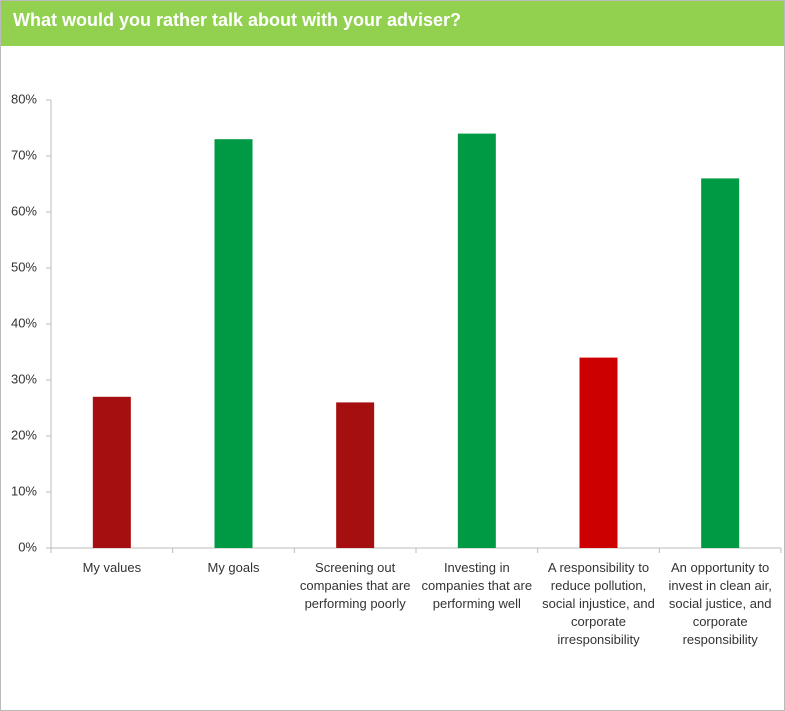 This screenshot has height=711, width=785. Describe the element at coordinates (24, 378) in the screenshot. I see `y-tick-label: 30%` at that location.